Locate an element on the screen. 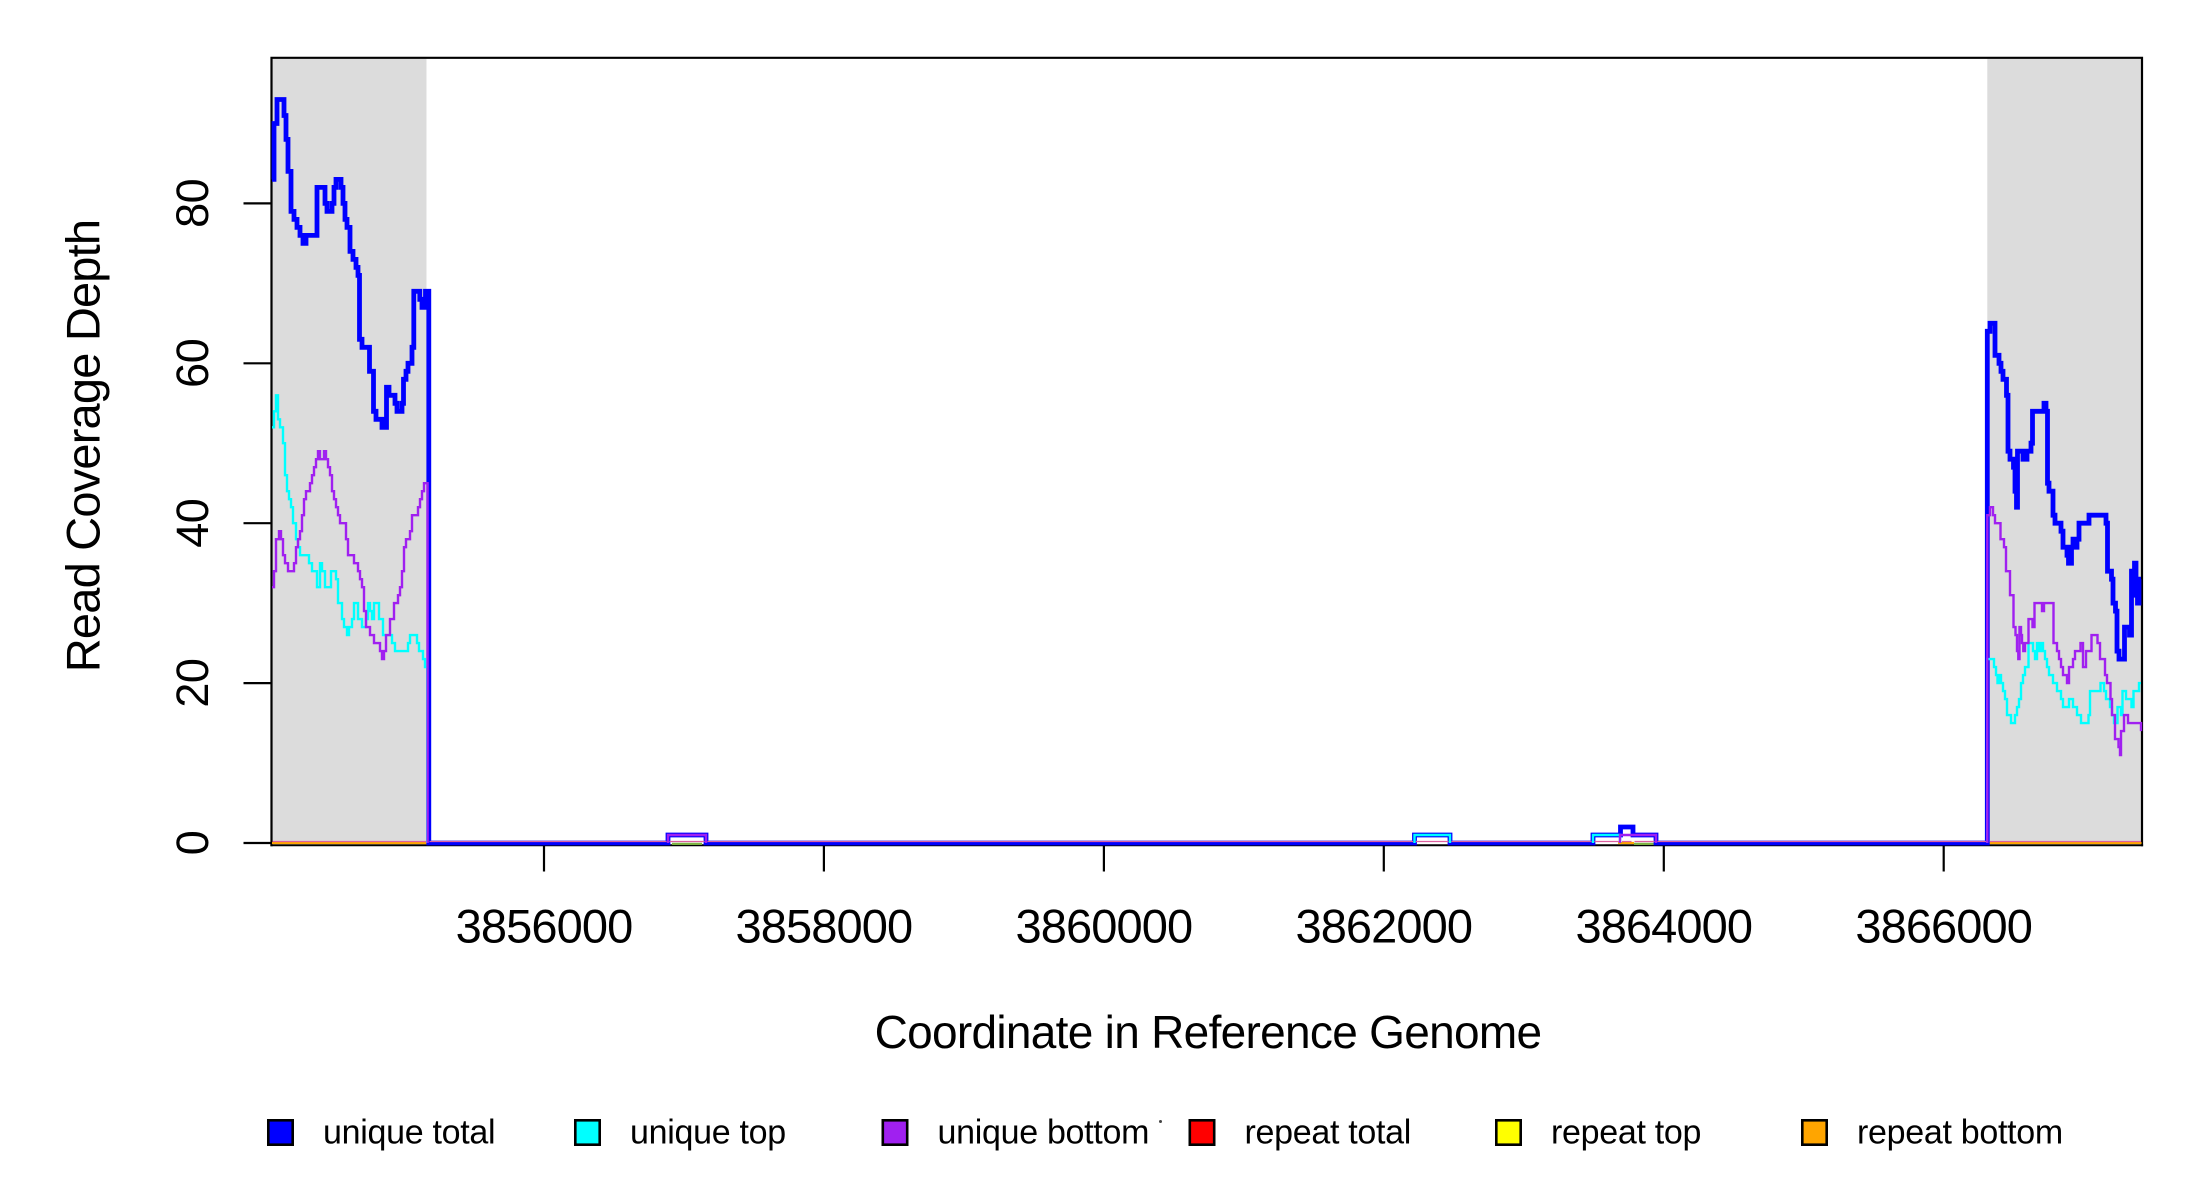 The height and width of the screenshot is (1200, 2200). svg-text: repeat bottom is located at coordinates (1960, 1133).